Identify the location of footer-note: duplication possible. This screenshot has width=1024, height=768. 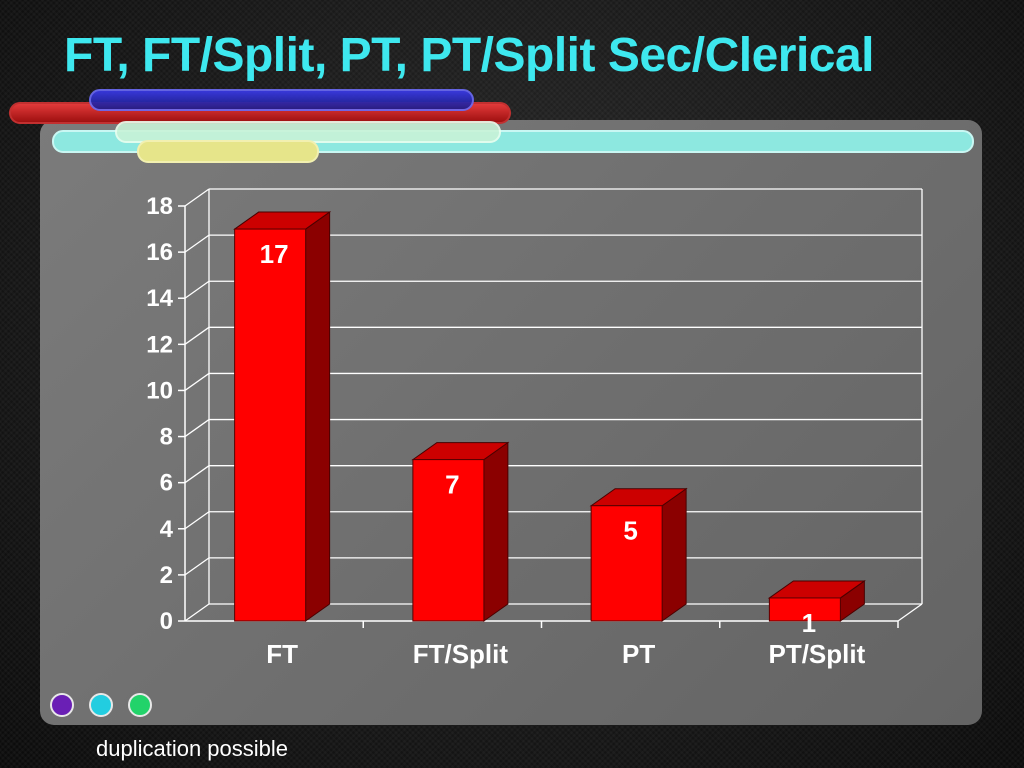
(192, 748).